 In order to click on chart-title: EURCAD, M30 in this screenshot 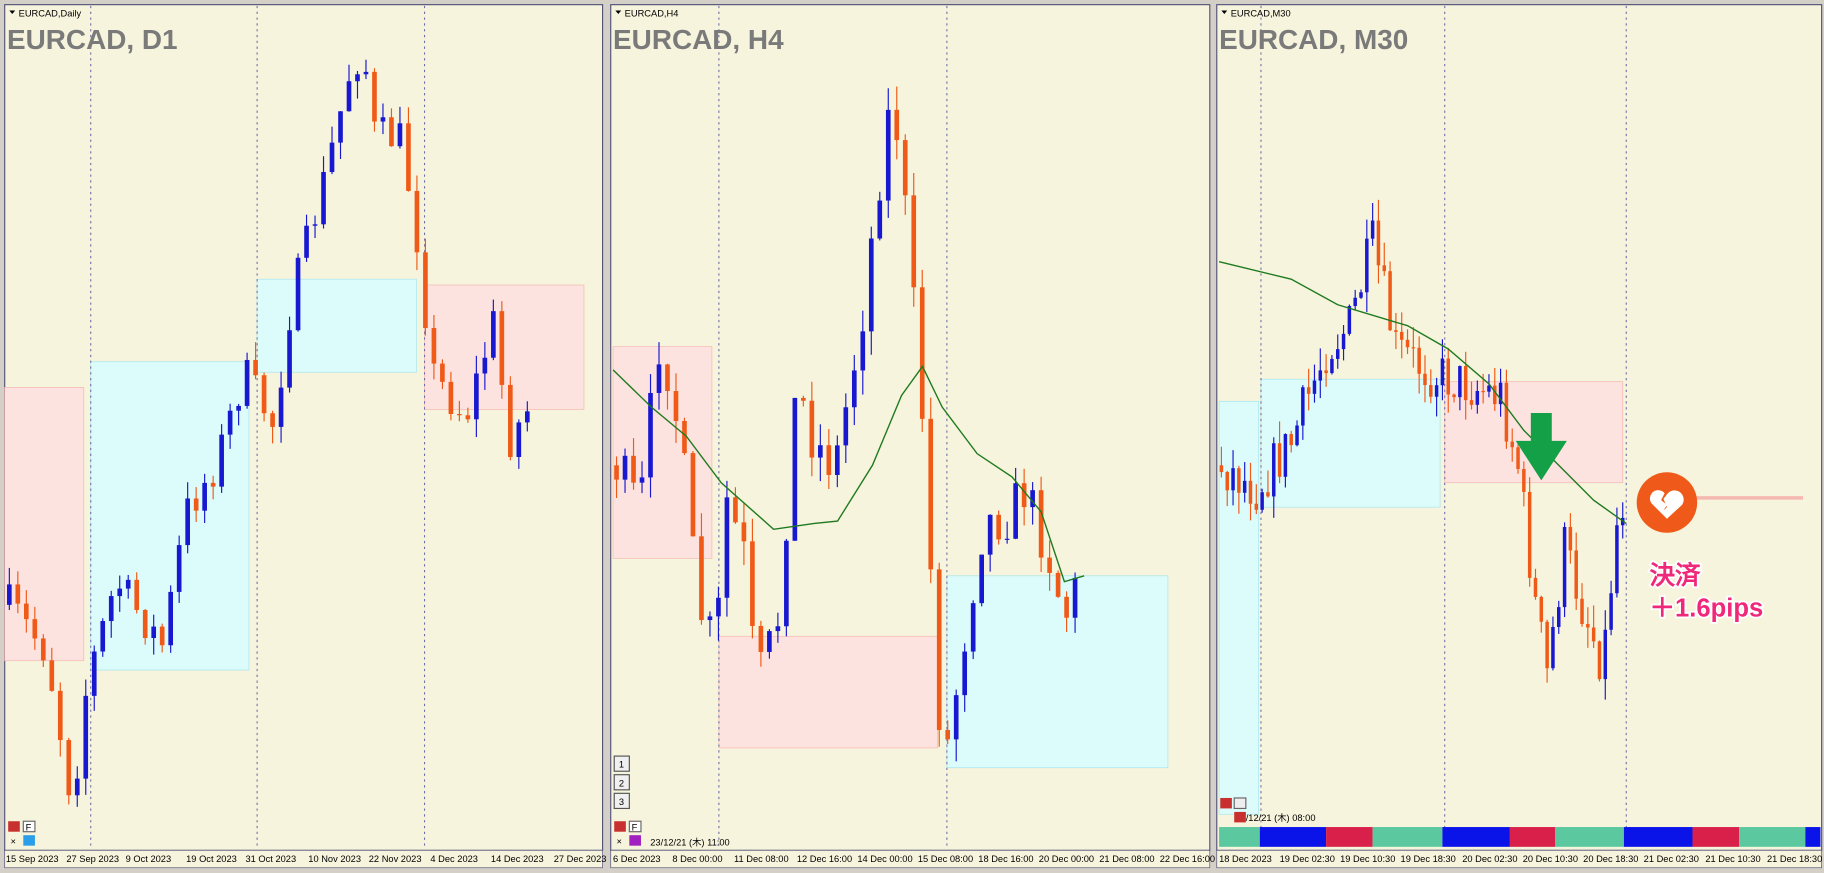, I will do `click(1313, 39)`.